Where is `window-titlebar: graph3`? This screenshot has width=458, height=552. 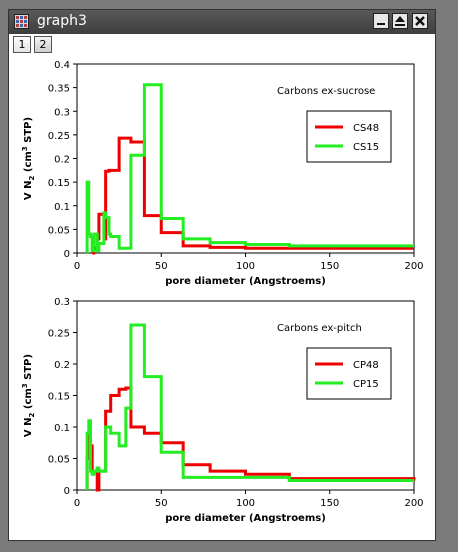
window-titlebar: graph3 is located at coordinates (222, 22).